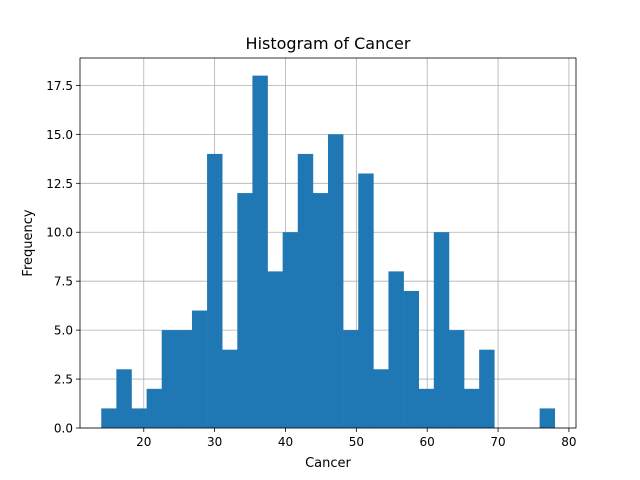  I want to click on y-tick-label: 12.5, so click(59, 184).